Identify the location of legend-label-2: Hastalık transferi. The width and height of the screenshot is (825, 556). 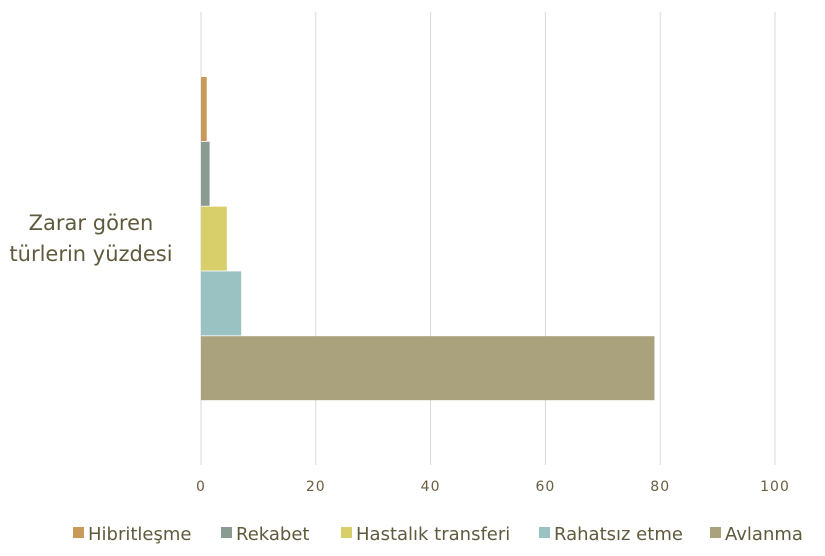
(433, 534).